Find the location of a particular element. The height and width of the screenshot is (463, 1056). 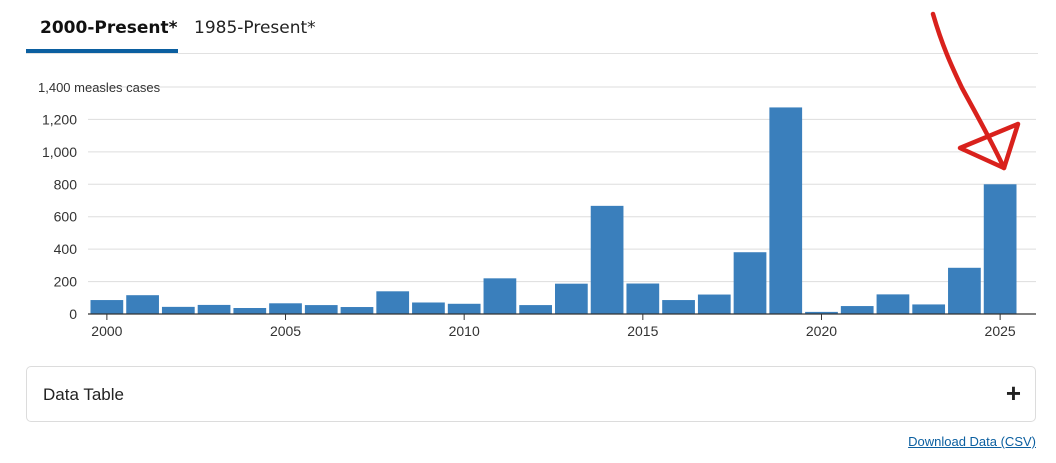

y-tick-label: 1,000 is located at coordinates (59, 152).